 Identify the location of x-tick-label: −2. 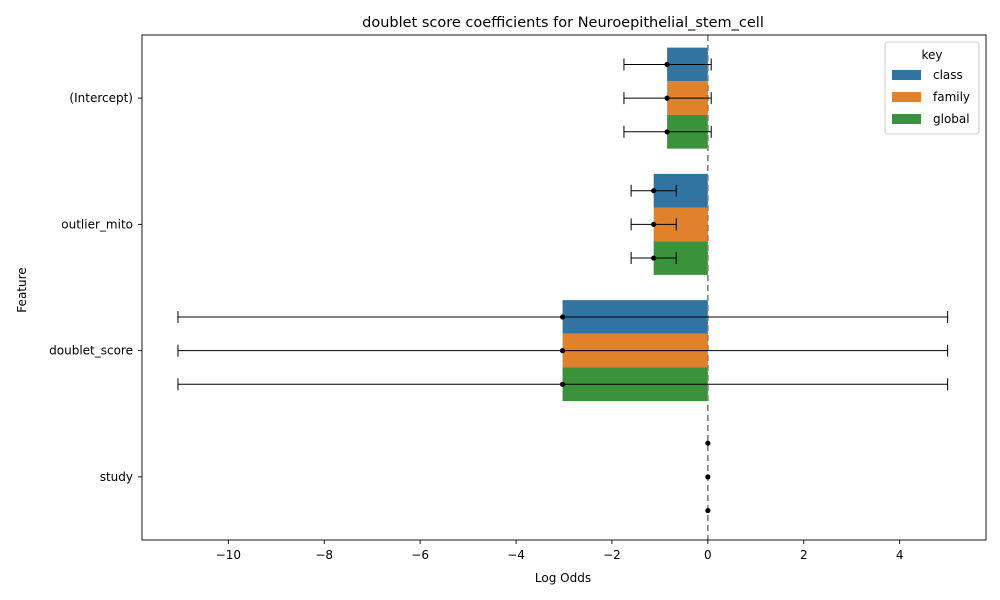
(612, 555).